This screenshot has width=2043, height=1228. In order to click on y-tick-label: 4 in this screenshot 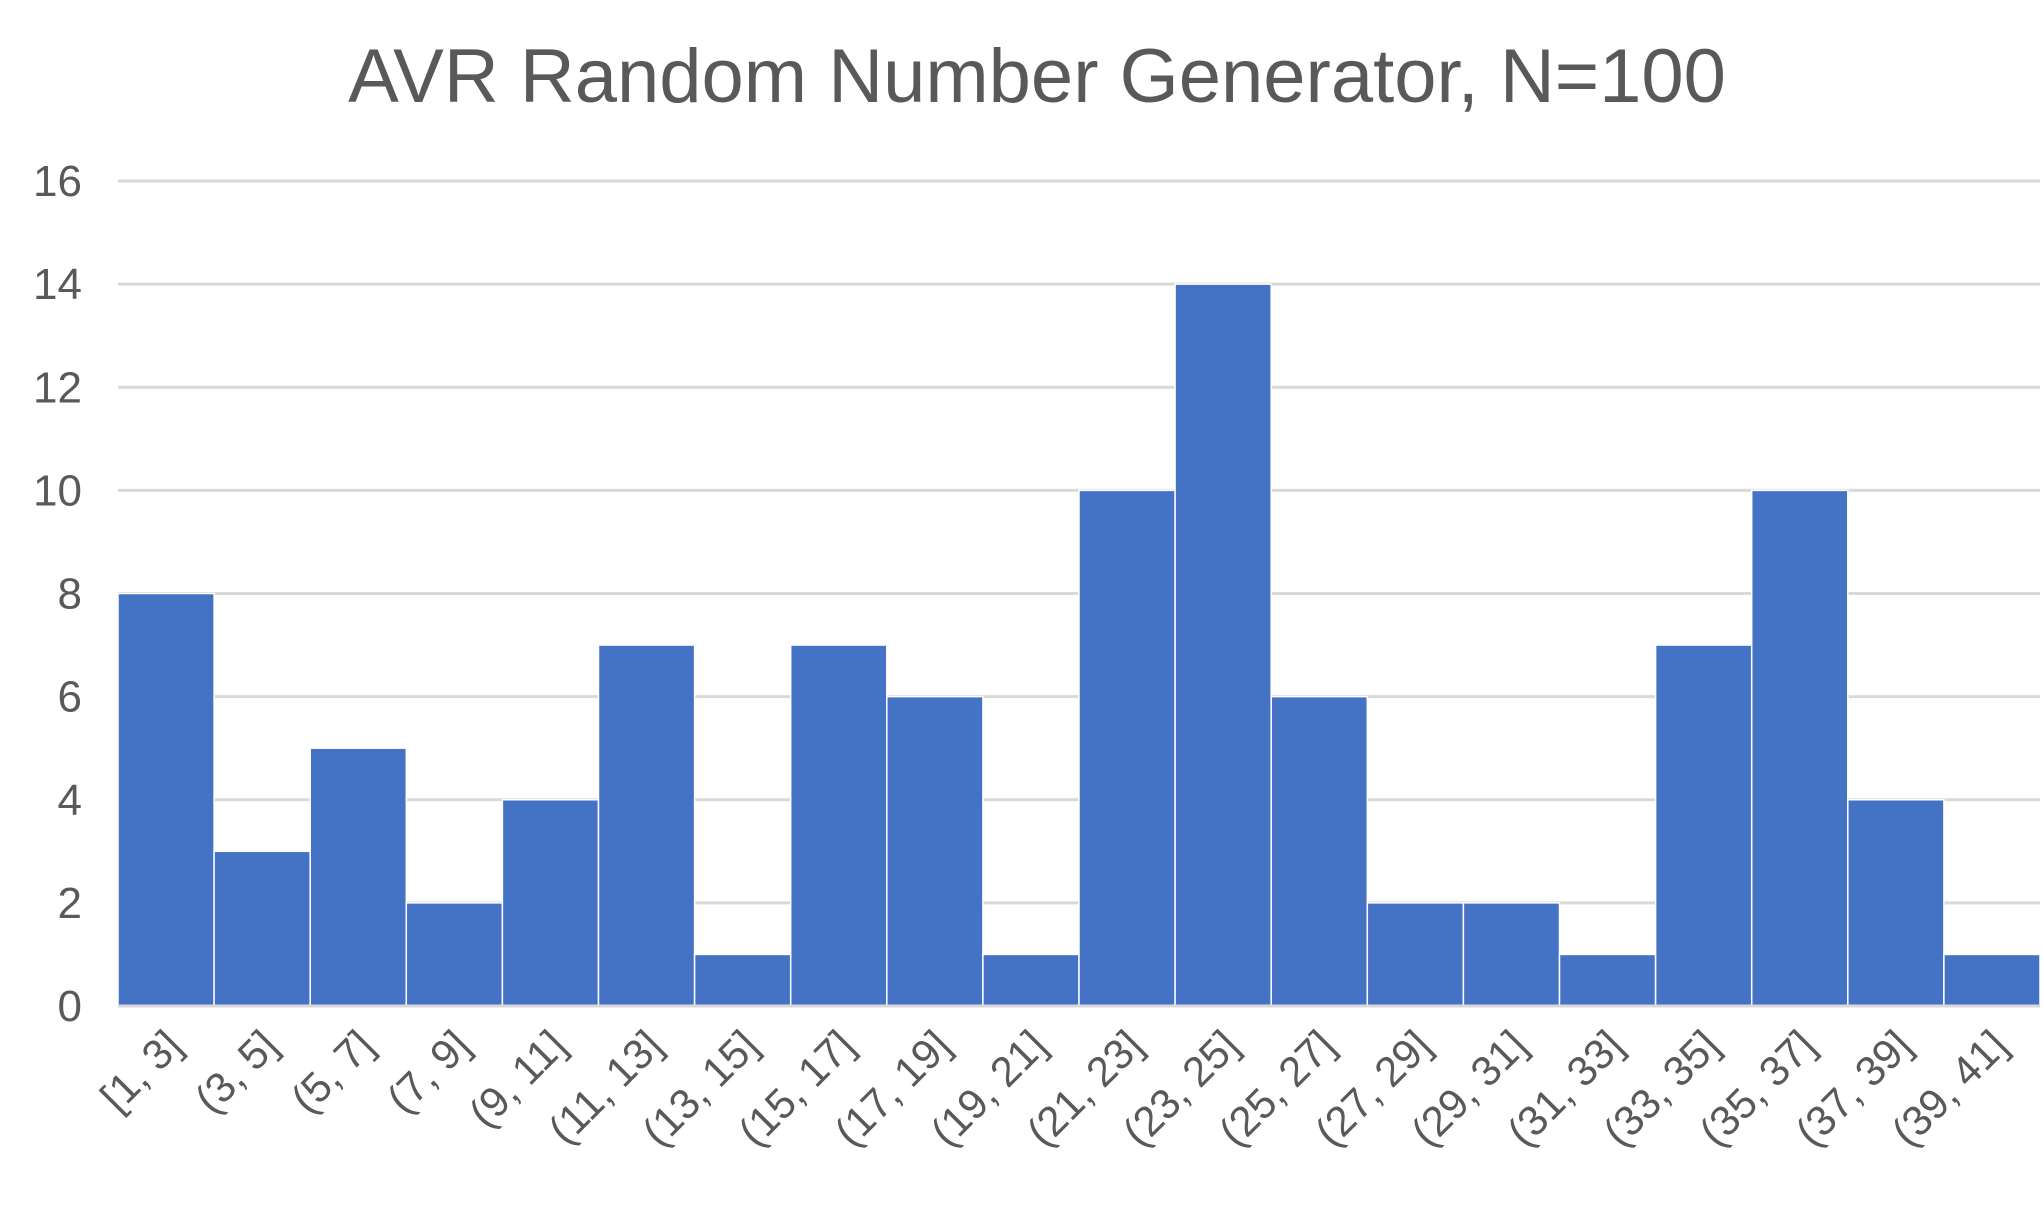, I will do `click(70, 800)`.